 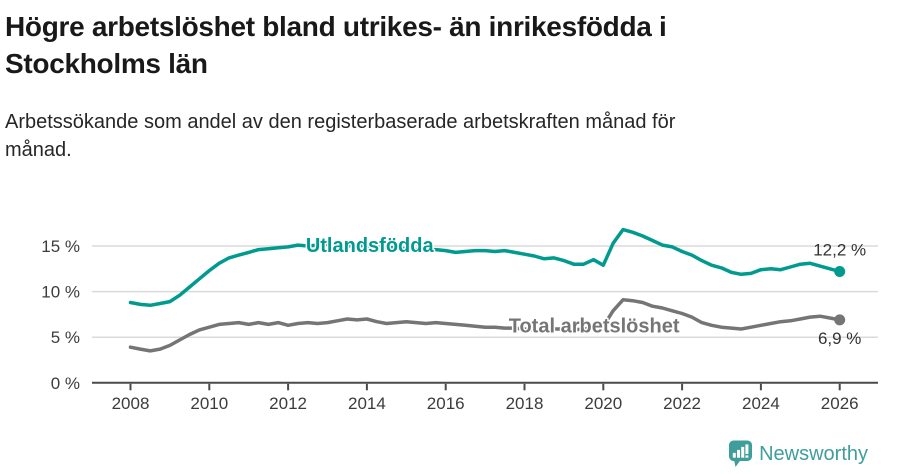 What do you see at coordinates (840, 403) in the screenshot?
I see `x-tick-label-2026: 2026` at bounding box center [840, 403].